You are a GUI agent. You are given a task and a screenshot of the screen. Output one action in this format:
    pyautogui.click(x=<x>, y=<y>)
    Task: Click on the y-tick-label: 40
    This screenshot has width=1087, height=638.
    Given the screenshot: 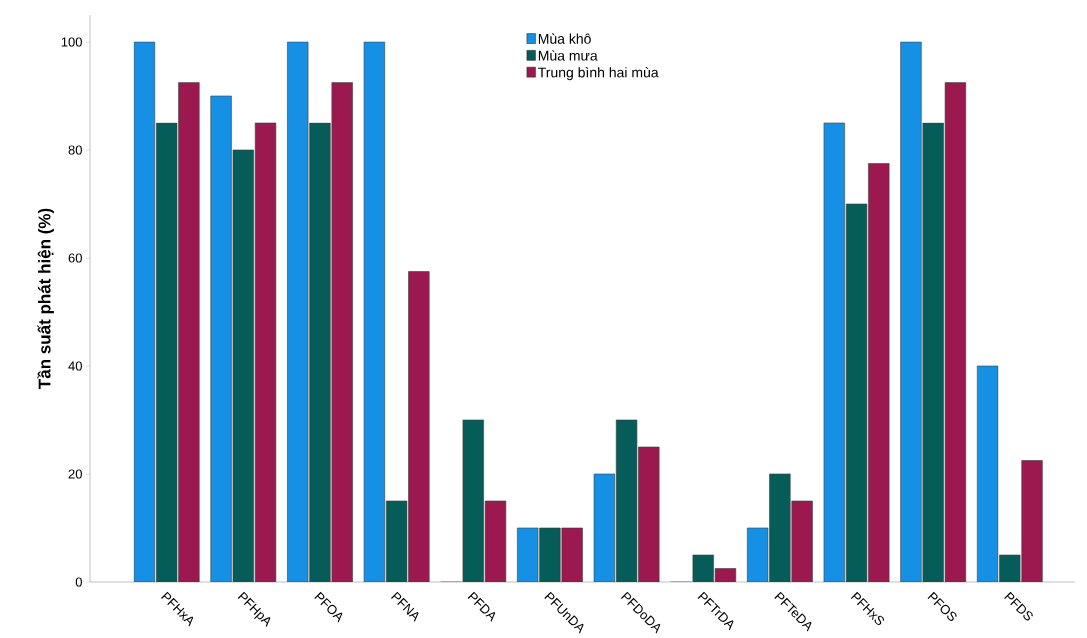 What is the action you would take?
    pyautogui.click(x=75, y=366)
    